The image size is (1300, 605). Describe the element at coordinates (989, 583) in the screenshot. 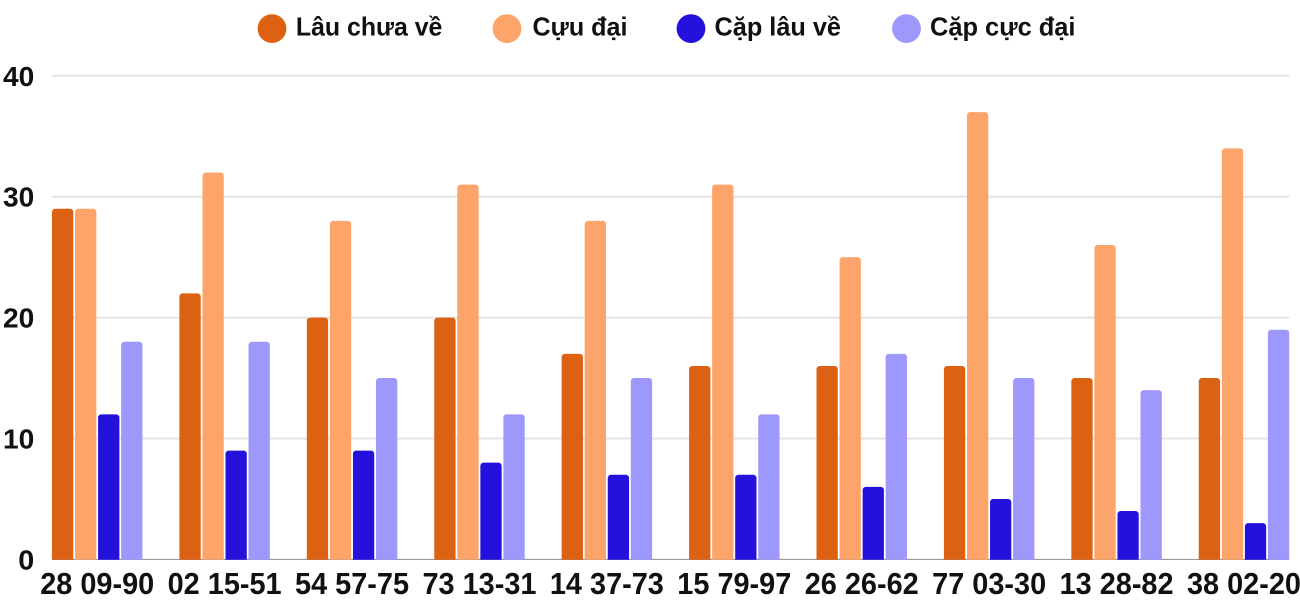

I see `svg-text: 77 03-30` at that location.